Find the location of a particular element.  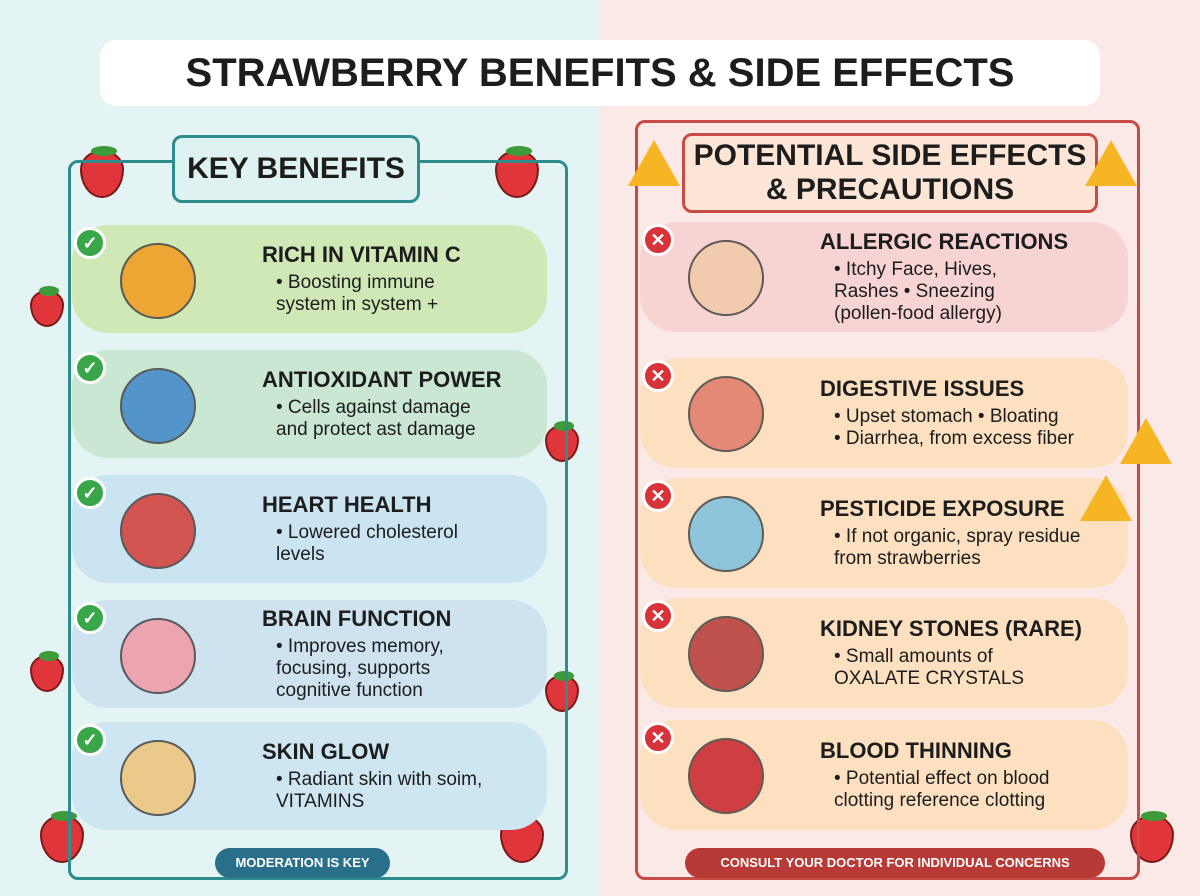

item-title: ALLERGIC REACTIONS is located at coordinates (944, 241).